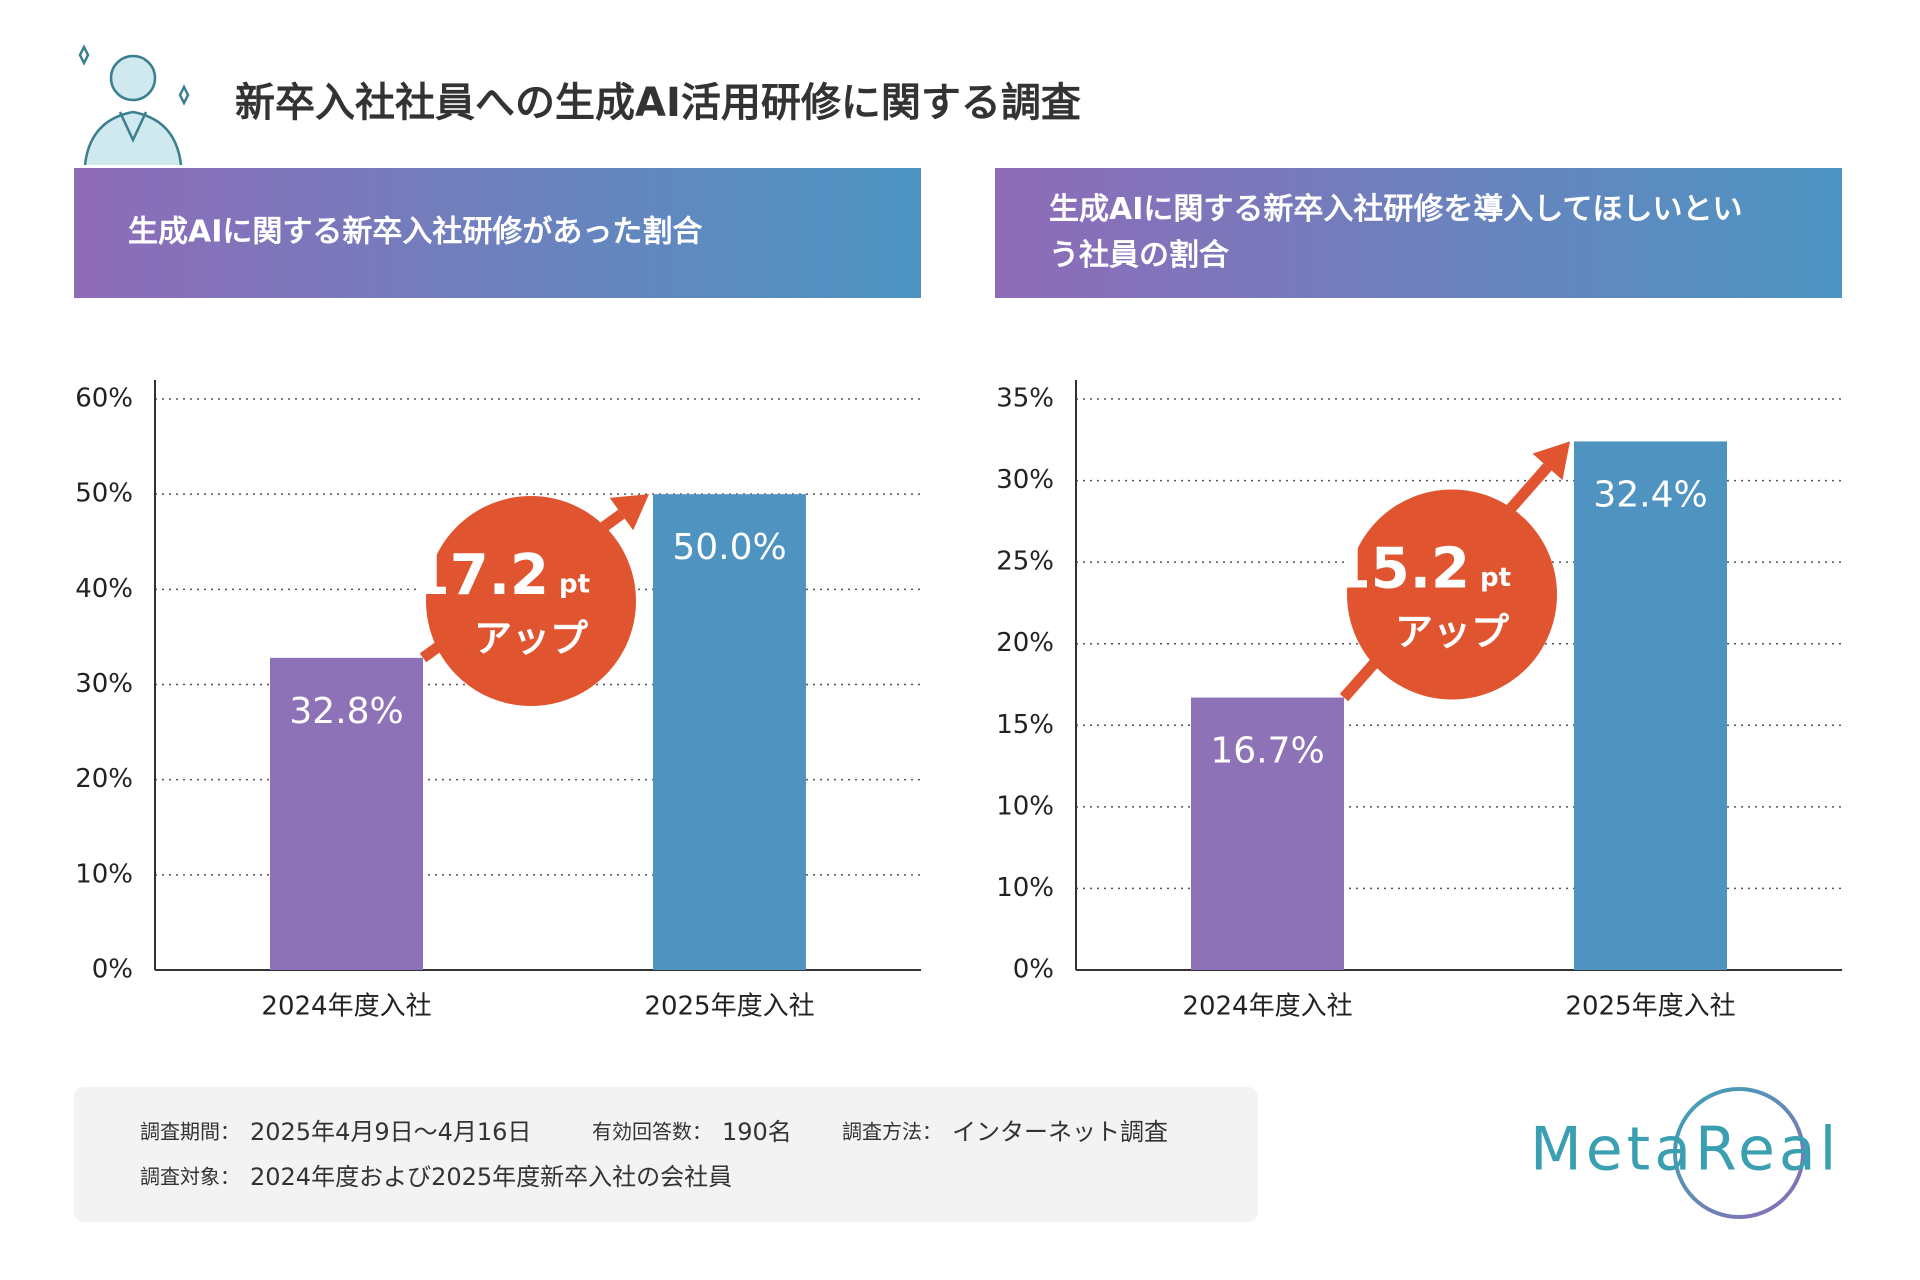 This screenshot has height=1280, width=1920. Describe the element at coordinates (1060, 1132) in the screenshot. I see `survey-value: インターネット調査` at that location.